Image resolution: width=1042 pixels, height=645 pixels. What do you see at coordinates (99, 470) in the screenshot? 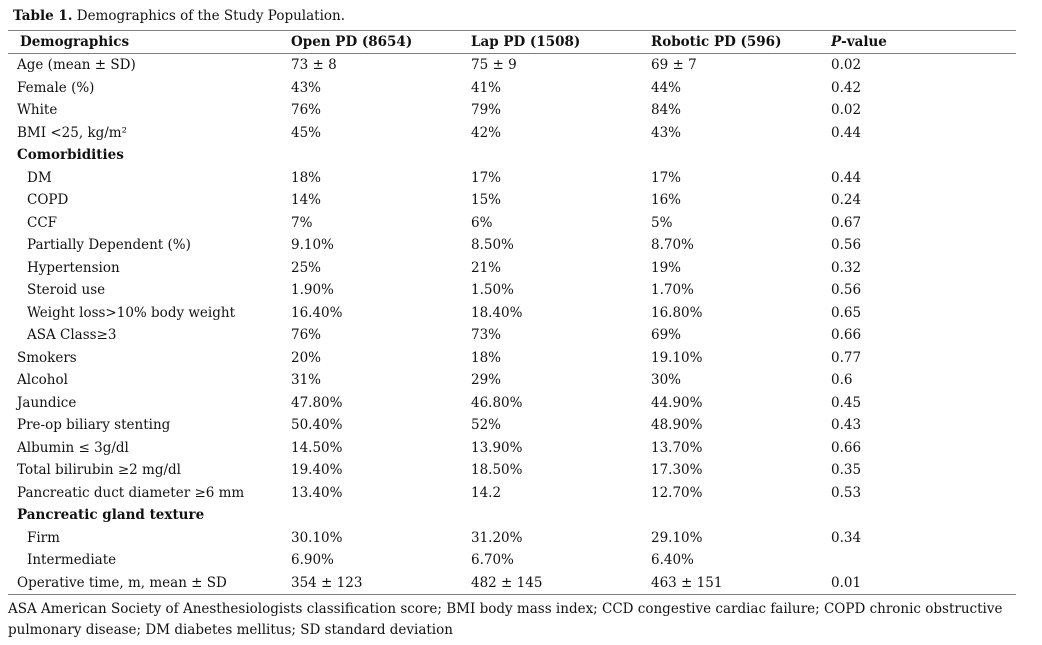
I see `row-label: Total bilirubin ≥2 mg/dl` at bounding box center [99, 470].